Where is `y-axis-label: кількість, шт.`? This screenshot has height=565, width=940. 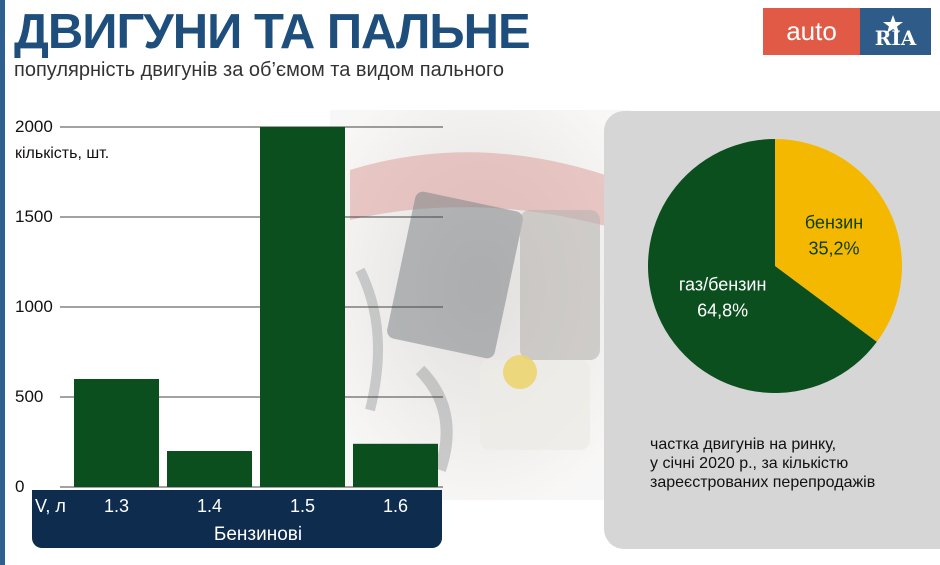
y-axis-label: кількість, шт. is located at coordinates (62, 153).